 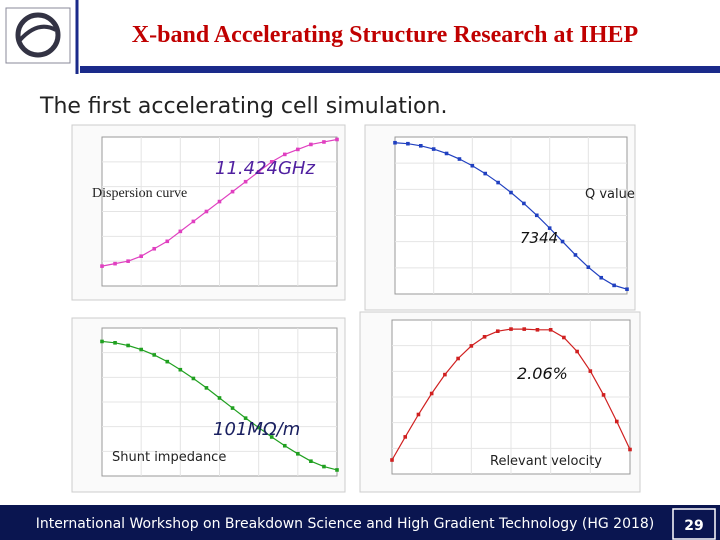 I want to click on page-number: 29, so click(x=693, y=526).